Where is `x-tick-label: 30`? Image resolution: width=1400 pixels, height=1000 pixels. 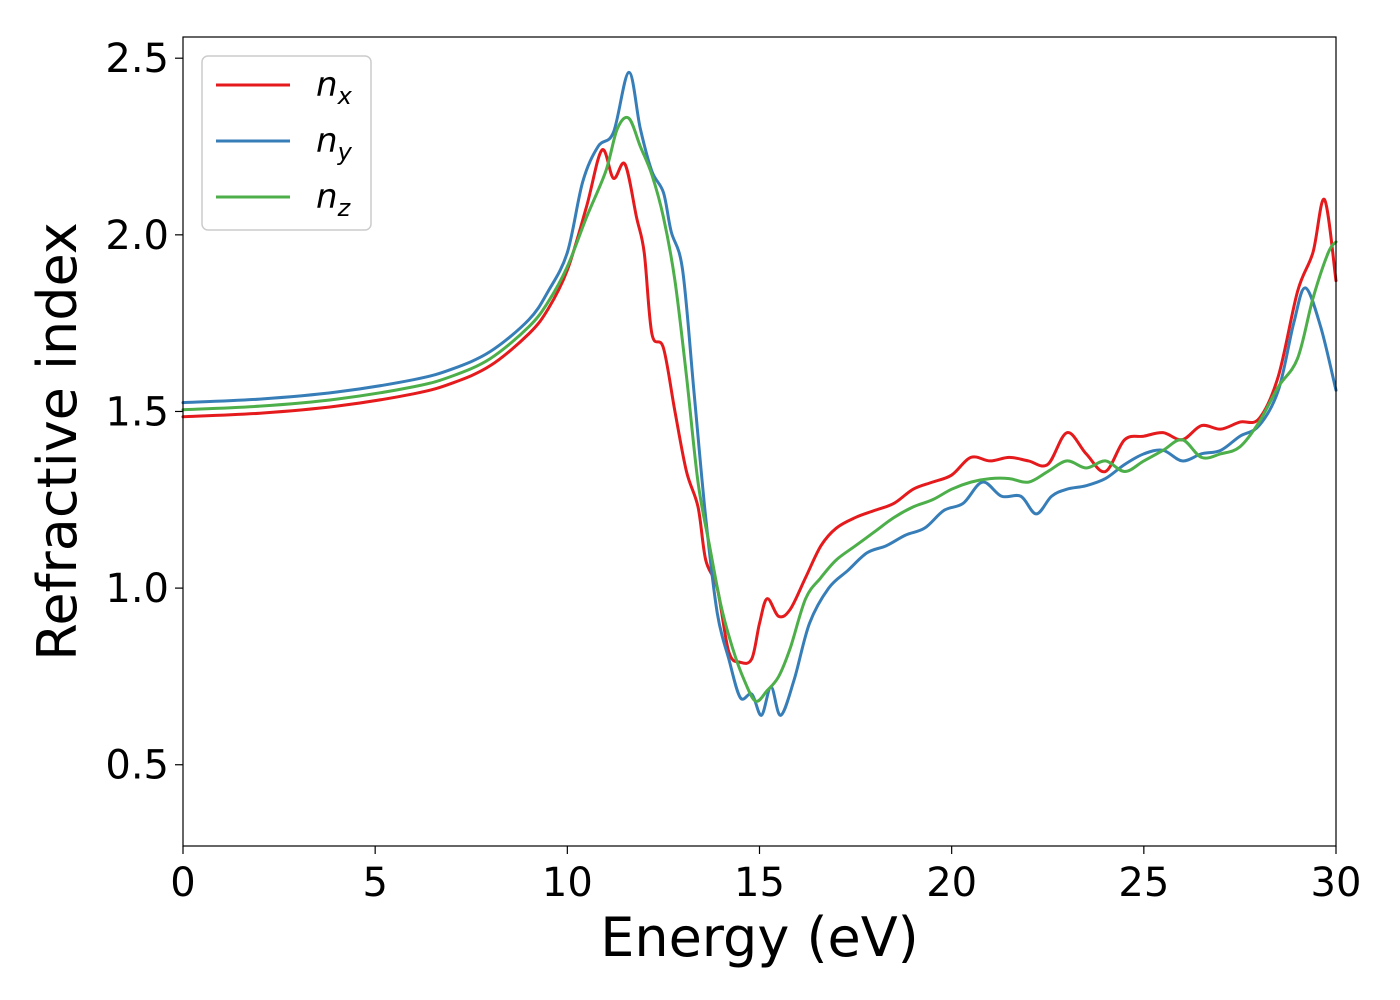
x-tick-label: 30 is located at coordinates (1336, 883).